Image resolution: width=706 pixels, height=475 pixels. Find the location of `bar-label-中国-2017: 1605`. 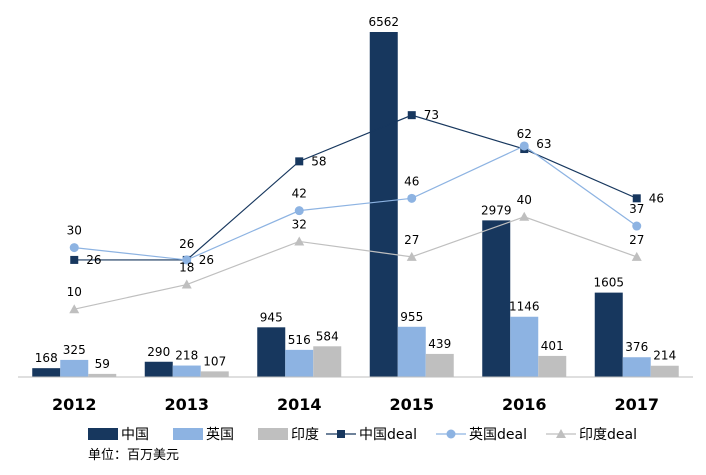

bar-label-中国-2017: 1605 is located at coordinates (608, 283).